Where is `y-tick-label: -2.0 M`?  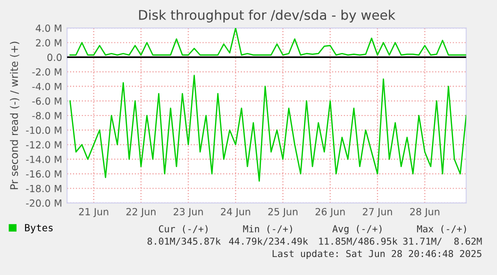
y-tick-label: -2.0 M is located at coordinates (47, 72).